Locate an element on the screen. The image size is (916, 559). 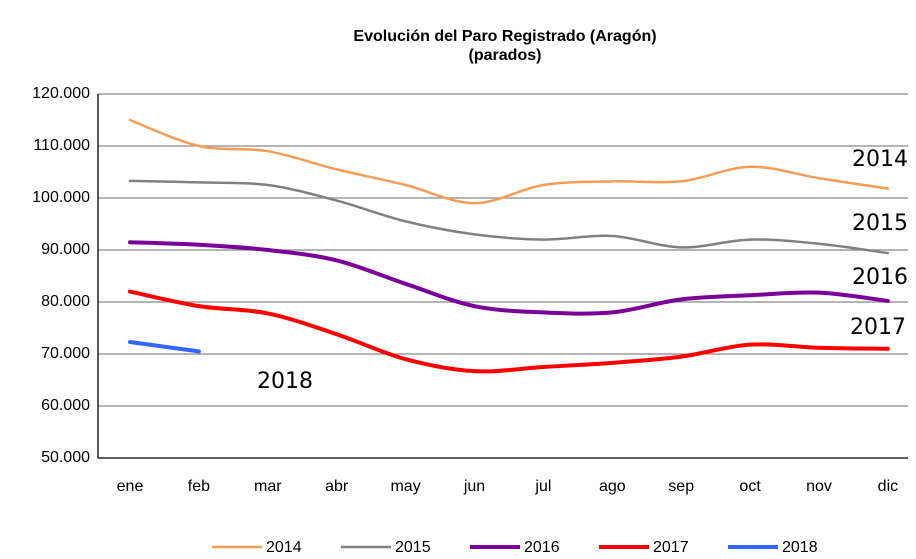
x-tick-label: jul is located at coordinates (542, 486).